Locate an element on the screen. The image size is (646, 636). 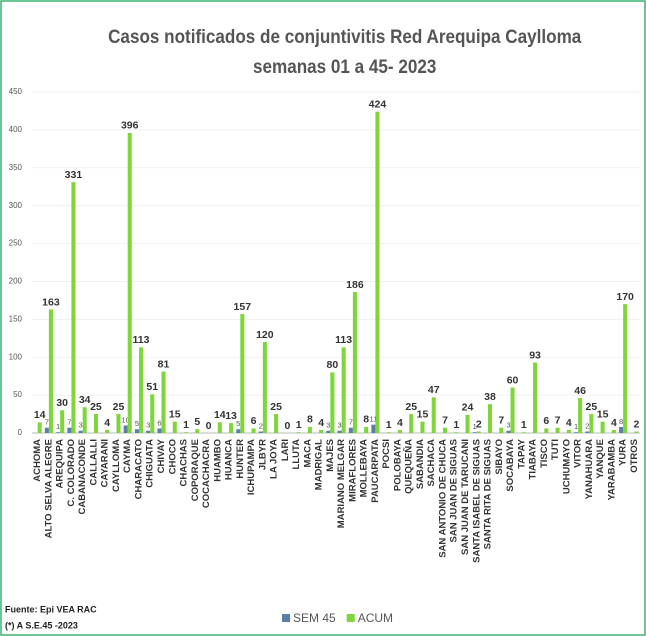
data-label: 60 is located at coordinates (513, 380).